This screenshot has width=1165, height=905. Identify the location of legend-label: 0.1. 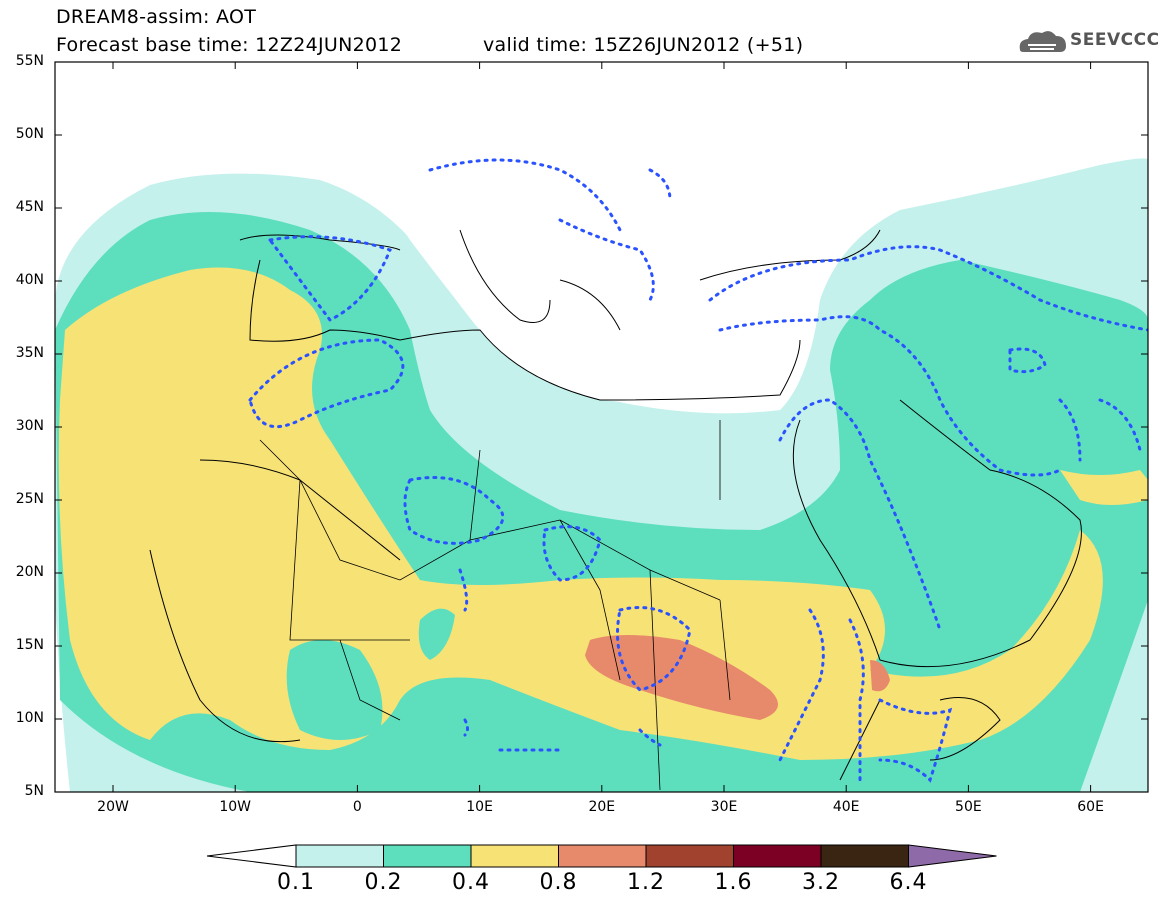
(296, 882).